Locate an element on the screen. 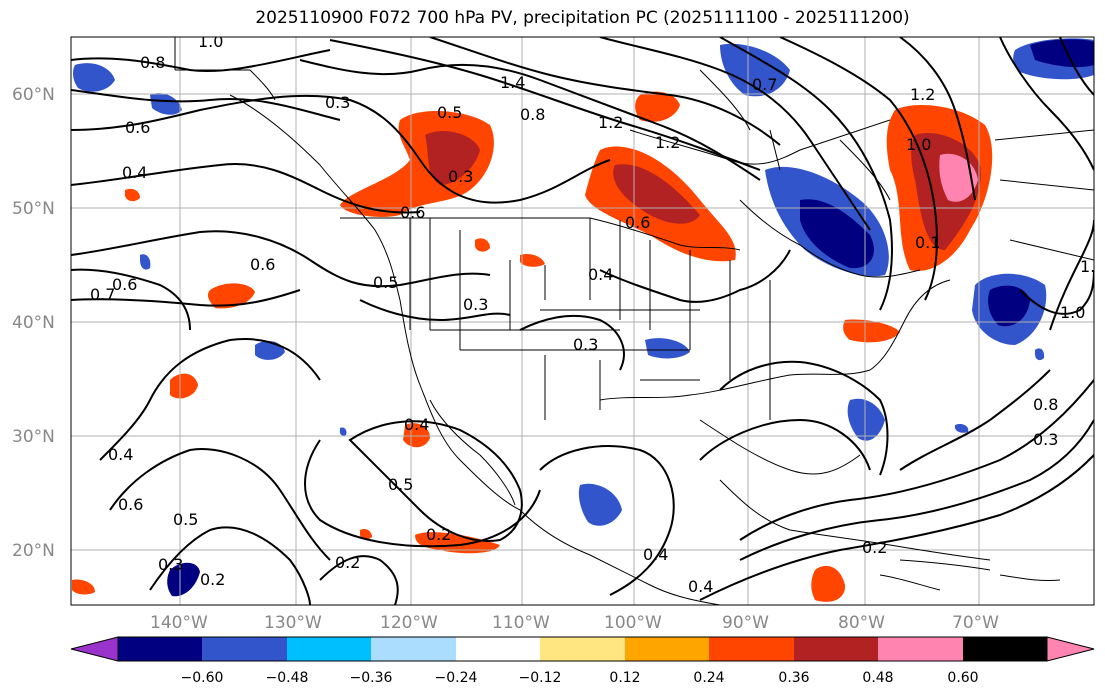 This screenshot has height=698, width=1105. lat-label-20: 20°N is located at coordinates (33, 551).